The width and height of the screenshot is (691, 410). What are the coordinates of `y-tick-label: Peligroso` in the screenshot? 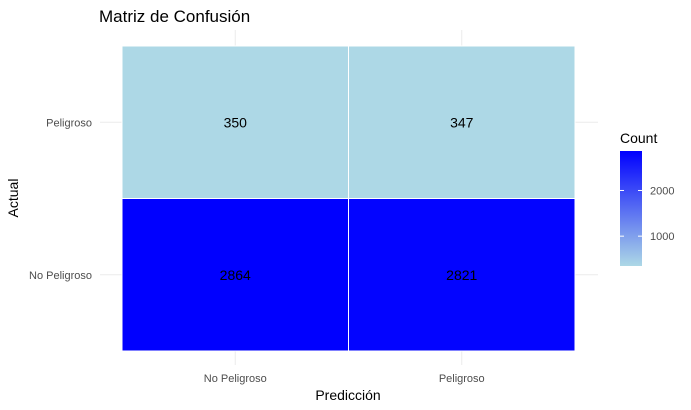 It's located at (69, 123).